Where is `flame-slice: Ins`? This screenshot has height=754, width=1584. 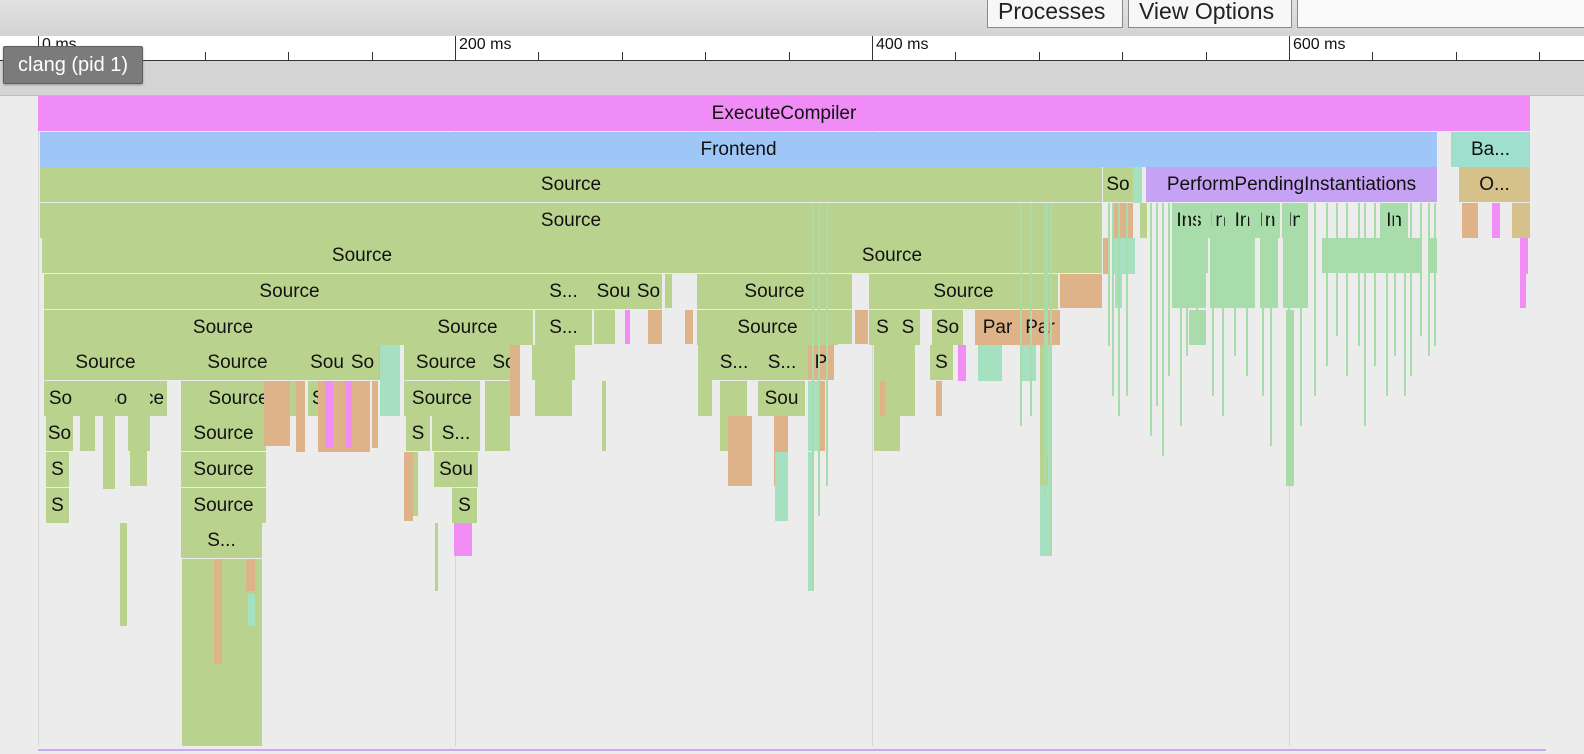 flame-slice: Ins is located at coordinates (1189, 220).